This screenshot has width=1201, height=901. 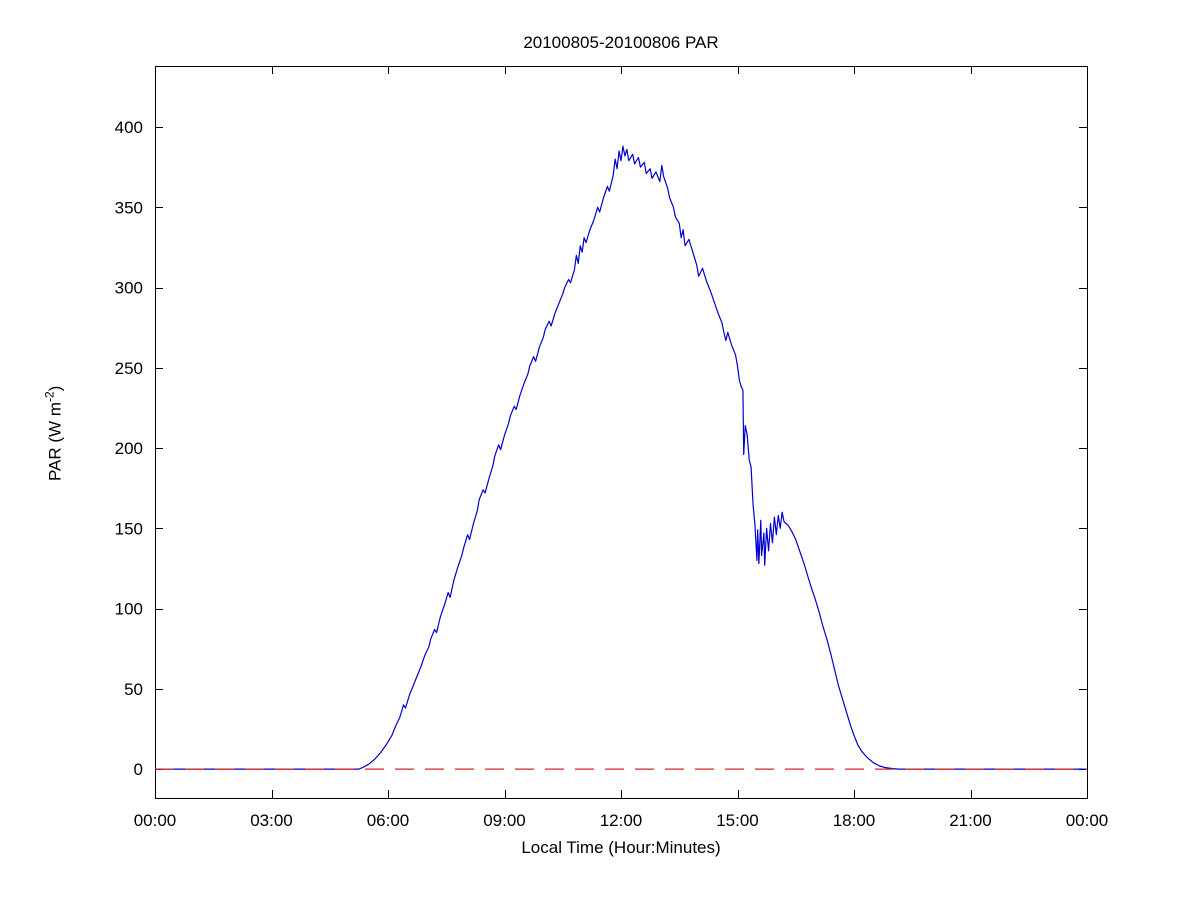 I want to click on y-axis-label: PAR (W m-2), so click(x=54, y=433).